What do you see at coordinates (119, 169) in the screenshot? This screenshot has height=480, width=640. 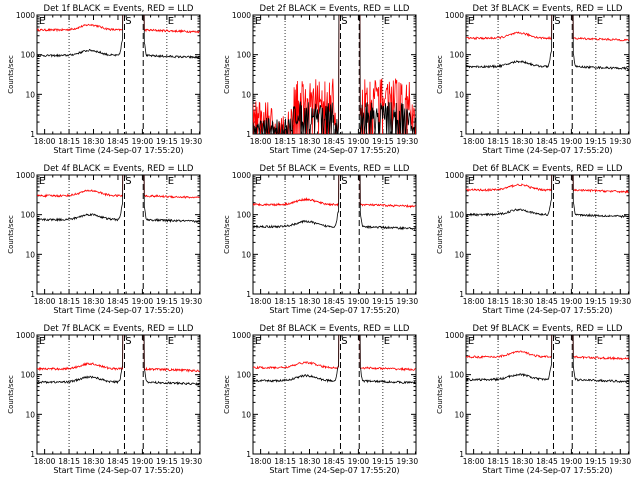 I see `panel-title: Det 4f BLACK = Events, RED = LLD` at bounding box center [119, 169].